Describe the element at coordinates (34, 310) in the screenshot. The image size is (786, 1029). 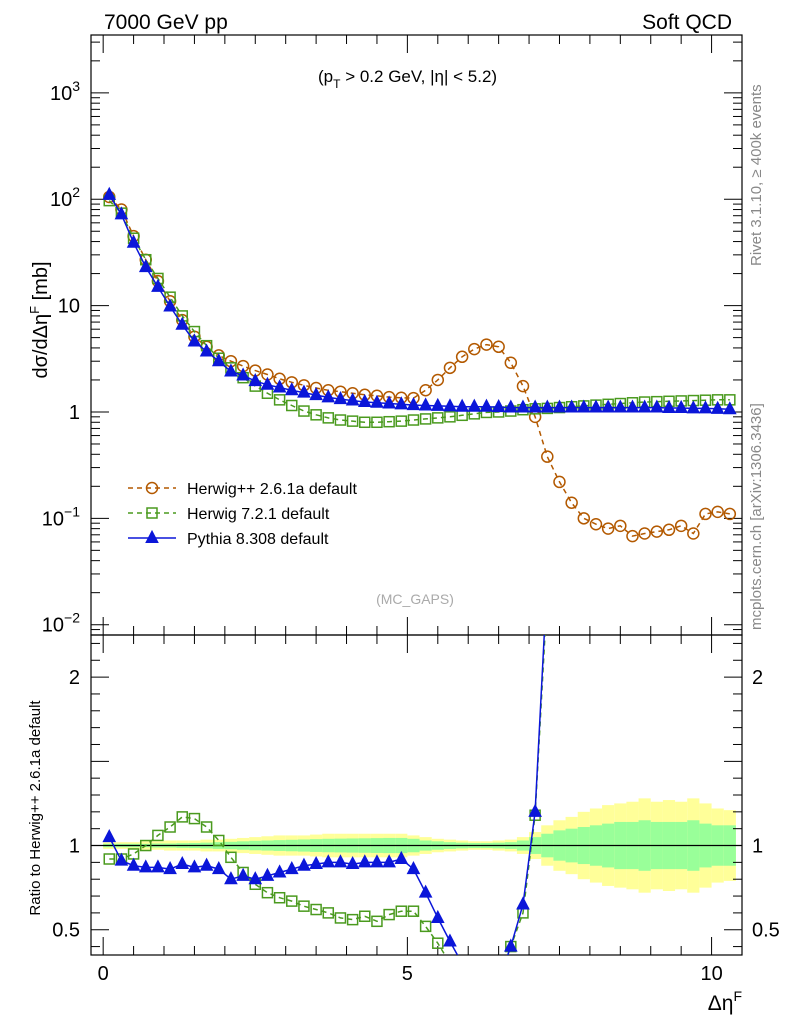
I see `main-ylabel-sup: F` at that location.